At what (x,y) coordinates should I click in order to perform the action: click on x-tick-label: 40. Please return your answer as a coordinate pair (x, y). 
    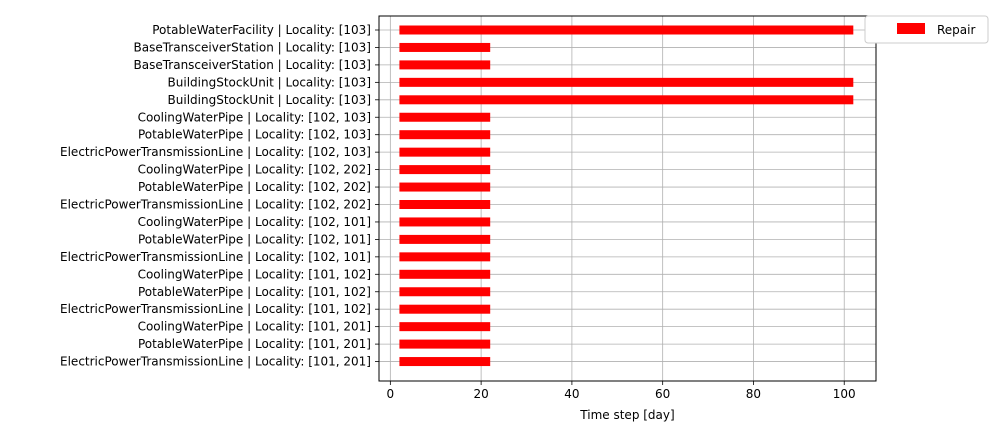
    Looking at the image, I should click on (571, 394).